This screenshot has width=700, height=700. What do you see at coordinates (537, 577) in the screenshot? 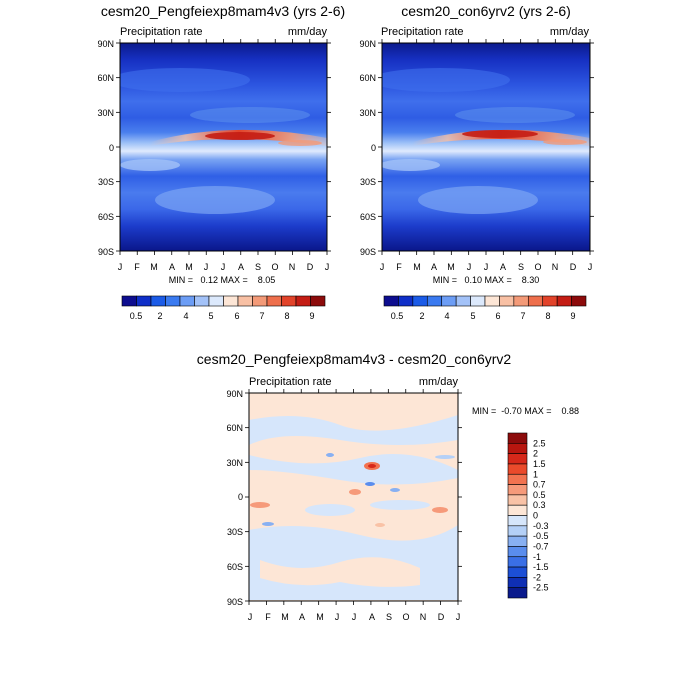
I see `colorbar-label: -2` at bounding box center [537, 577].